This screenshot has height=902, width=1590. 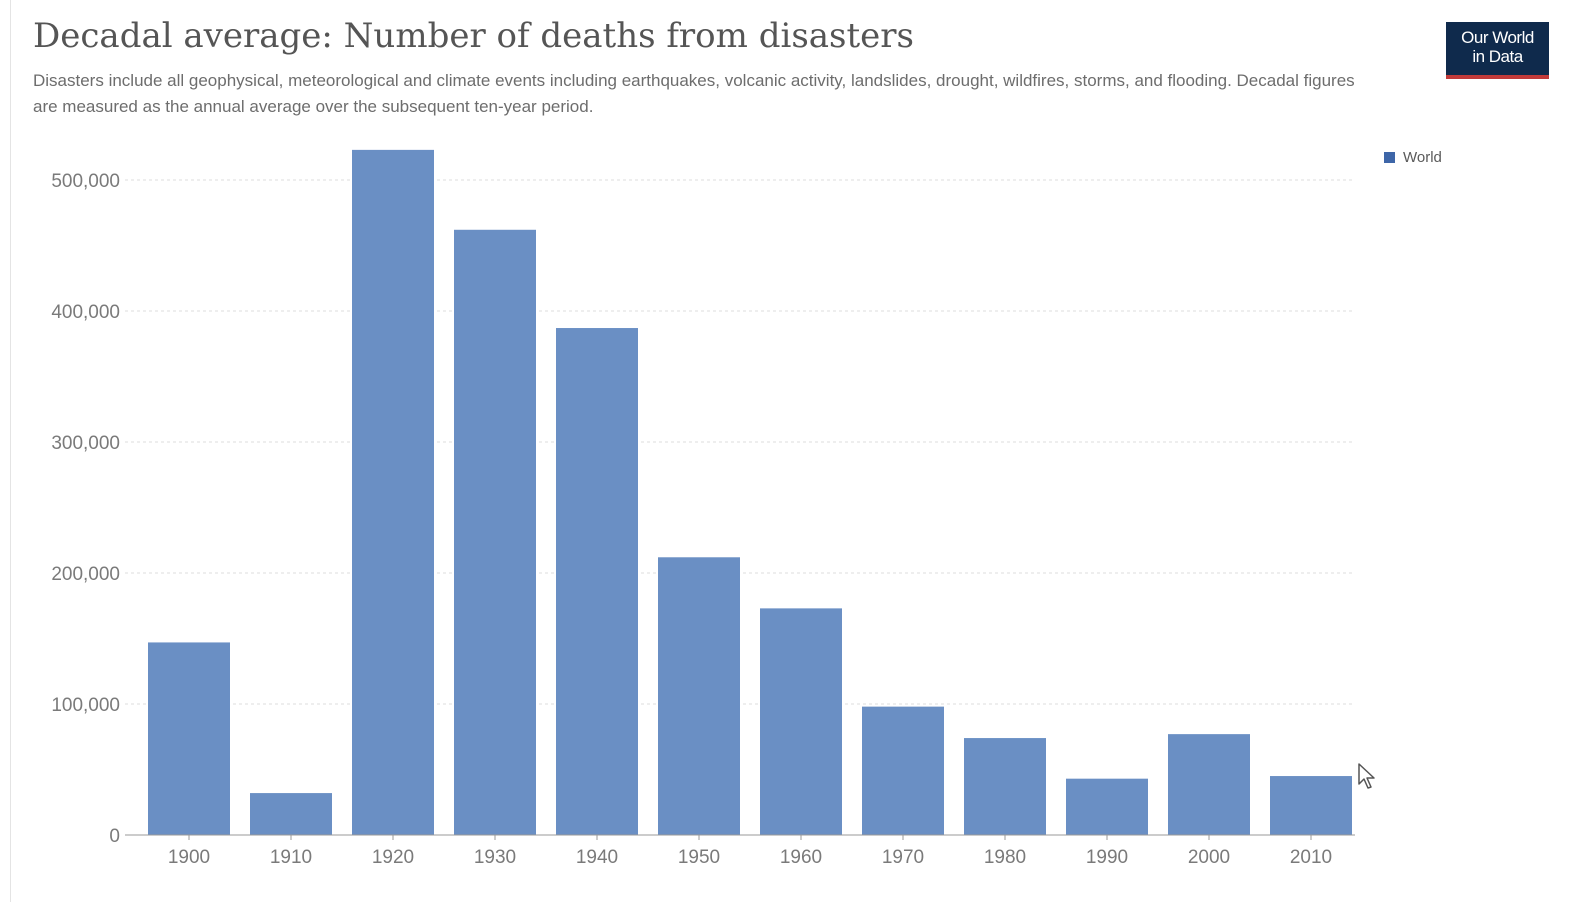 What do you see at coordinates (1422, 157) in the screenshot?
I see `legend-label-world: World` at bounding box center [1422, 157].